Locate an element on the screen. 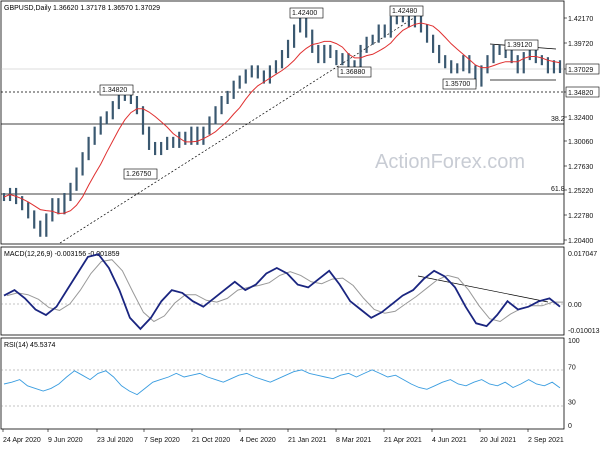 The height and width of the screenshot is (450, 600). annotation-label: 1.42400 is located at coordinates (304, 13).